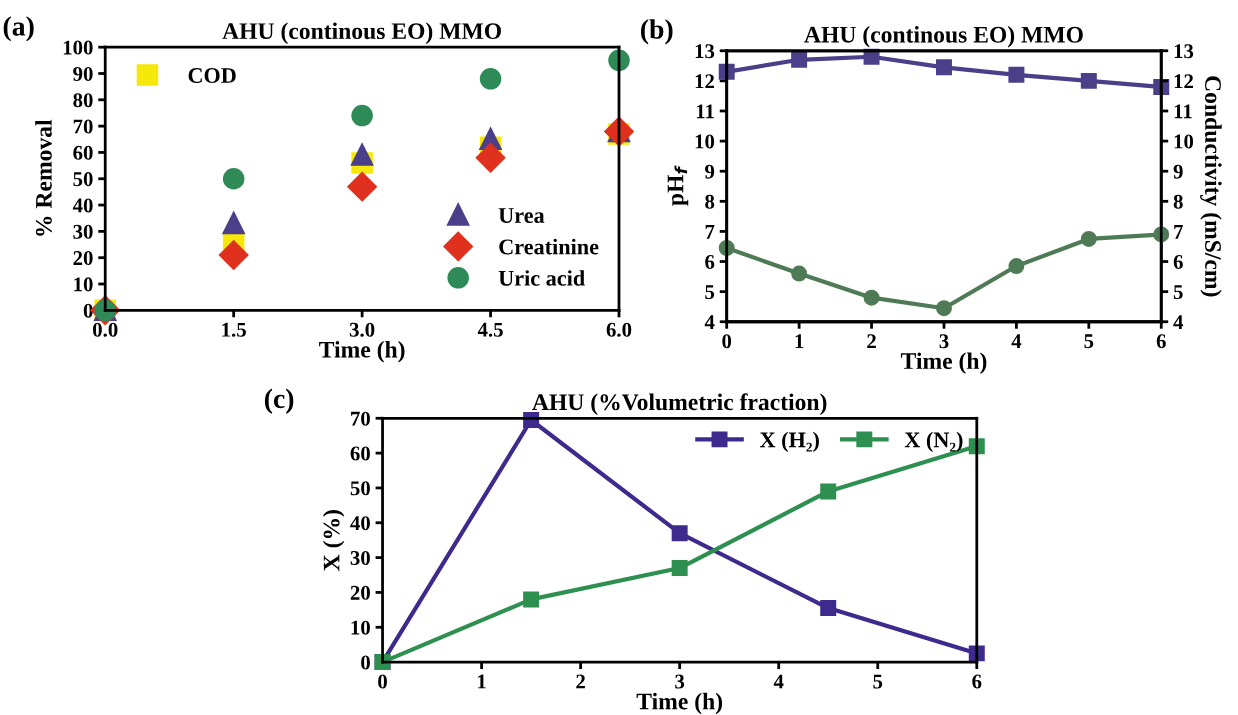 The image size is (1238, 715). What do you see at coordinates (710, 292) in the screenshot?
I see `y-tick-label: 5` at bounding box center [710, 292].